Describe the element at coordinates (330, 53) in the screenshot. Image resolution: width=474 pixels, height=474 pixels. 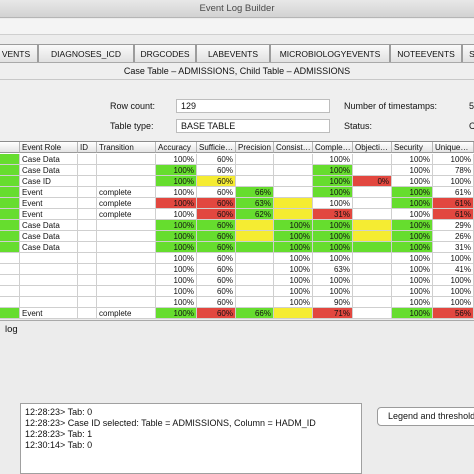
I see `tab-microbiologyevents: MICROBIOLOGYEVENTS` at that location.